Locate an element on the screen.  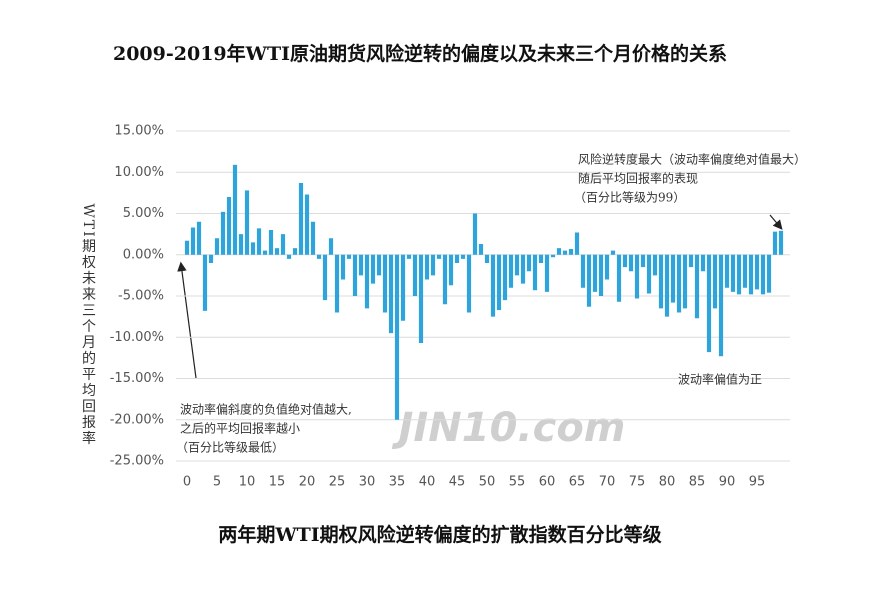
x-tick-label: 95 is located at coordinates (757, 482).